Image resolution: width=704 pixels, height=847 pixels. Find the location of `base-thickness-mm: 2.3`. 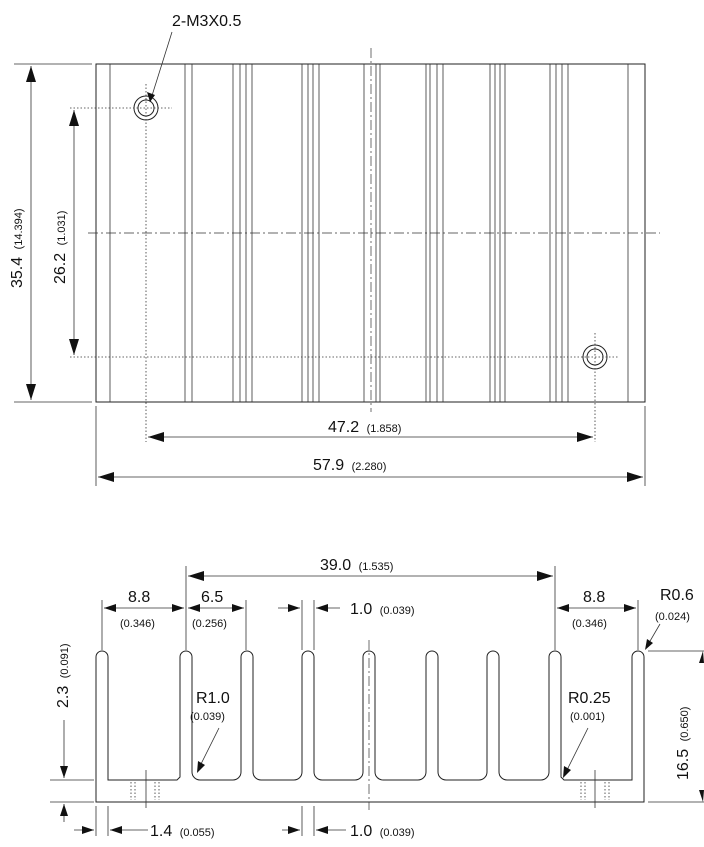

base-thickness-mm: 2.3 is located at coordinates (63, 697).